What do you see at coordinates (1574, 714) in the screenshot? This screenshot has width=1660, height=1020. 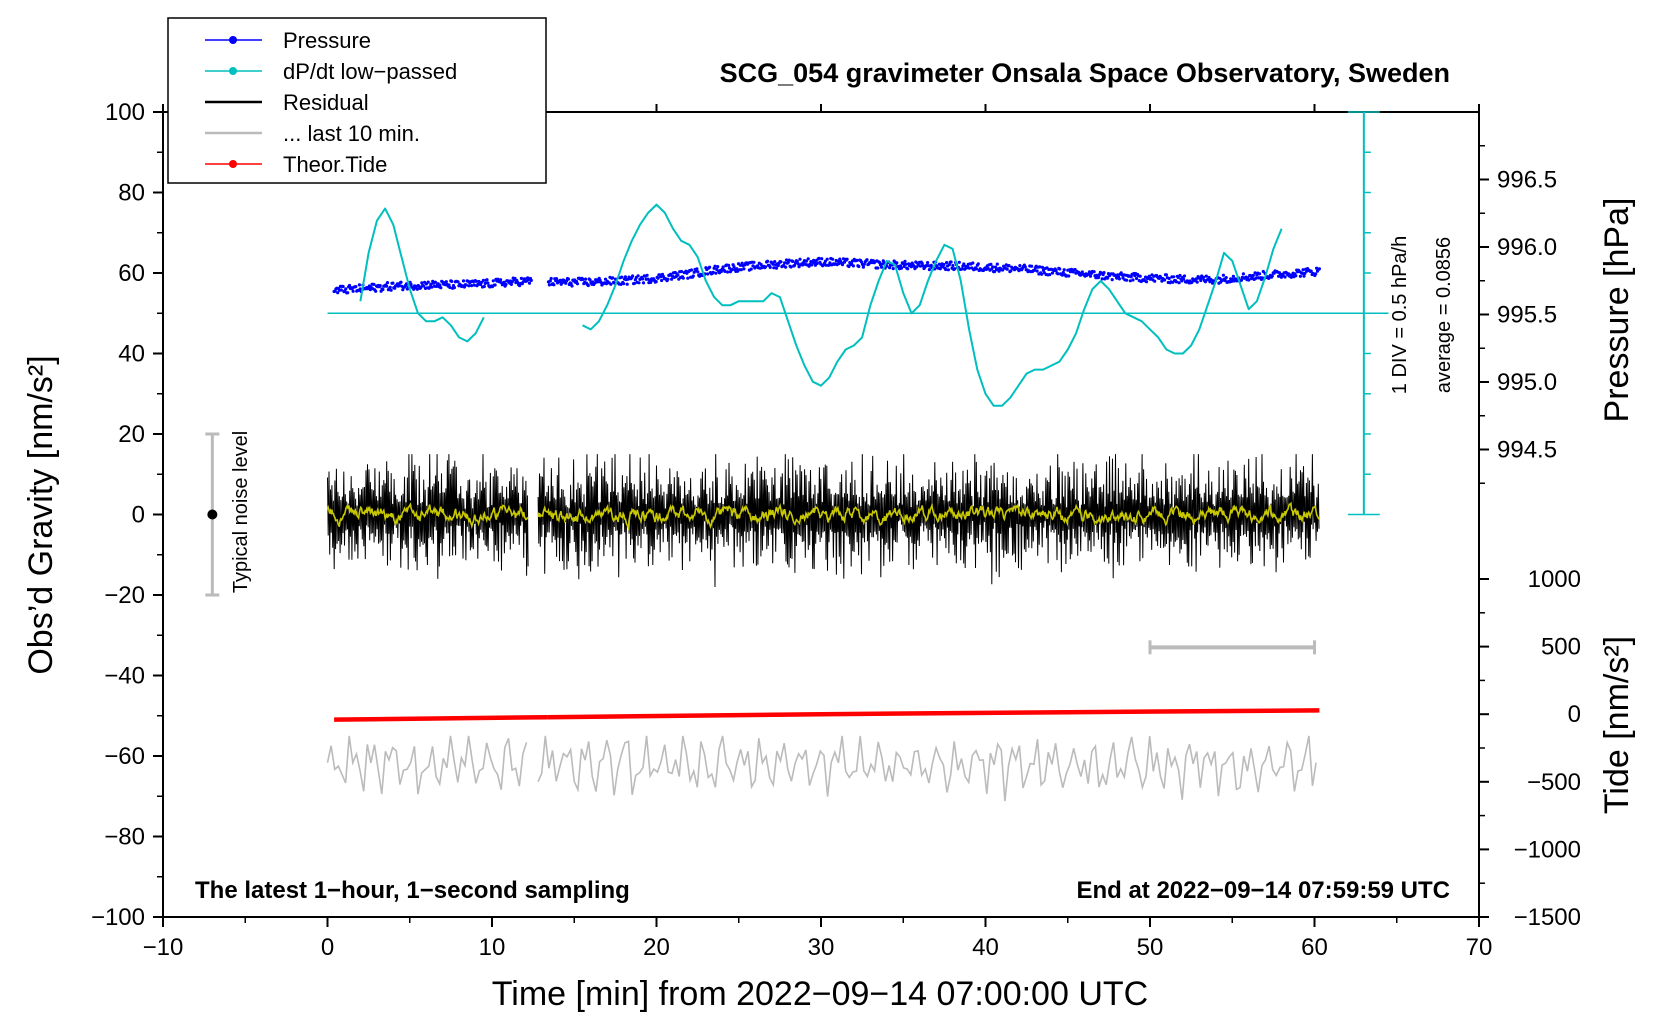 I see `tide-tick-label: 0` at bounding box center [1574, 714].